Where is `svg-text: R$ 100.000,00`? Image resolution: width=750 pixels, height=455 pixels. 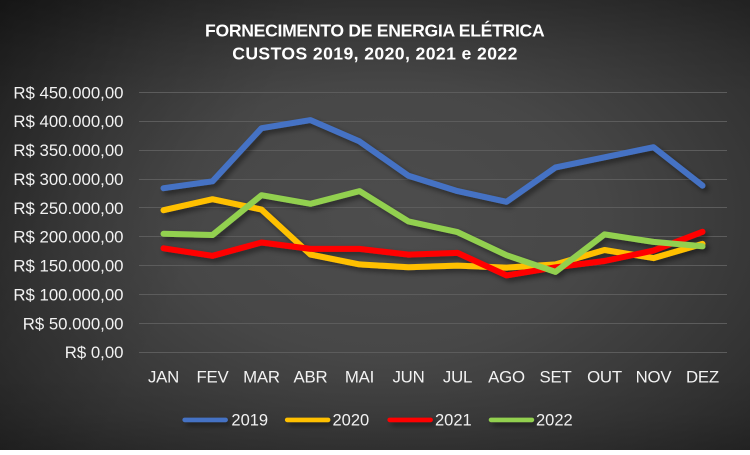 svg-text: R$ 100.000,00 is located at coordinates (68, 295).